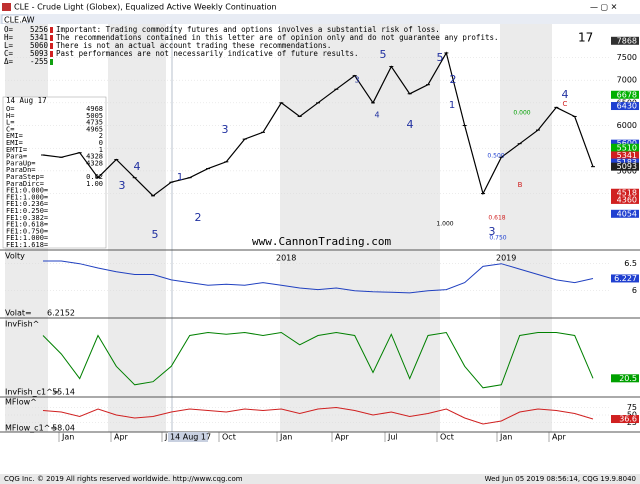  Describe the element at coordinates (9, 37) in the screenshot. I see `quote-label: H=` at that location.